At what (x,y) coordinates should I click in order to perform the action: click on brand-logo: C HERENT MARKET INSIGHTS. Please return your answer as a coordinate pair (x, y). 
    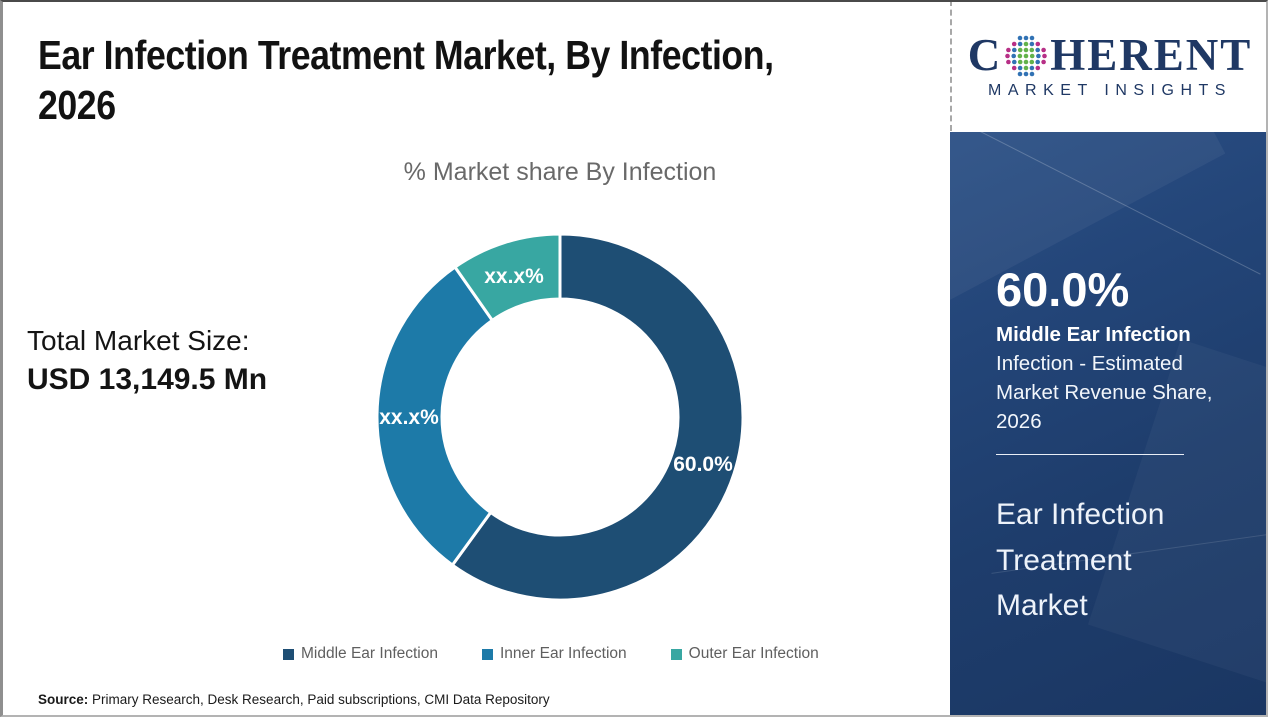
    Looking at the image, I should click on (1109, 65).